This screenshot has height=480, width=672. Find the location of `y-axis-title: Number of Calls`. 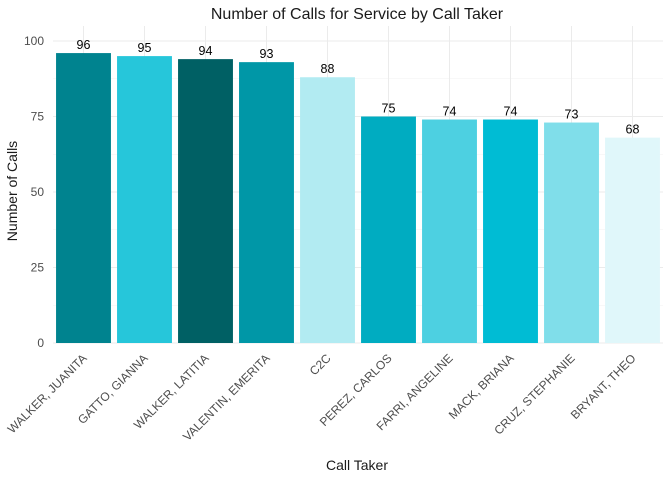

y-axis-title: Number of Calls is located at coordinates (12, 191).